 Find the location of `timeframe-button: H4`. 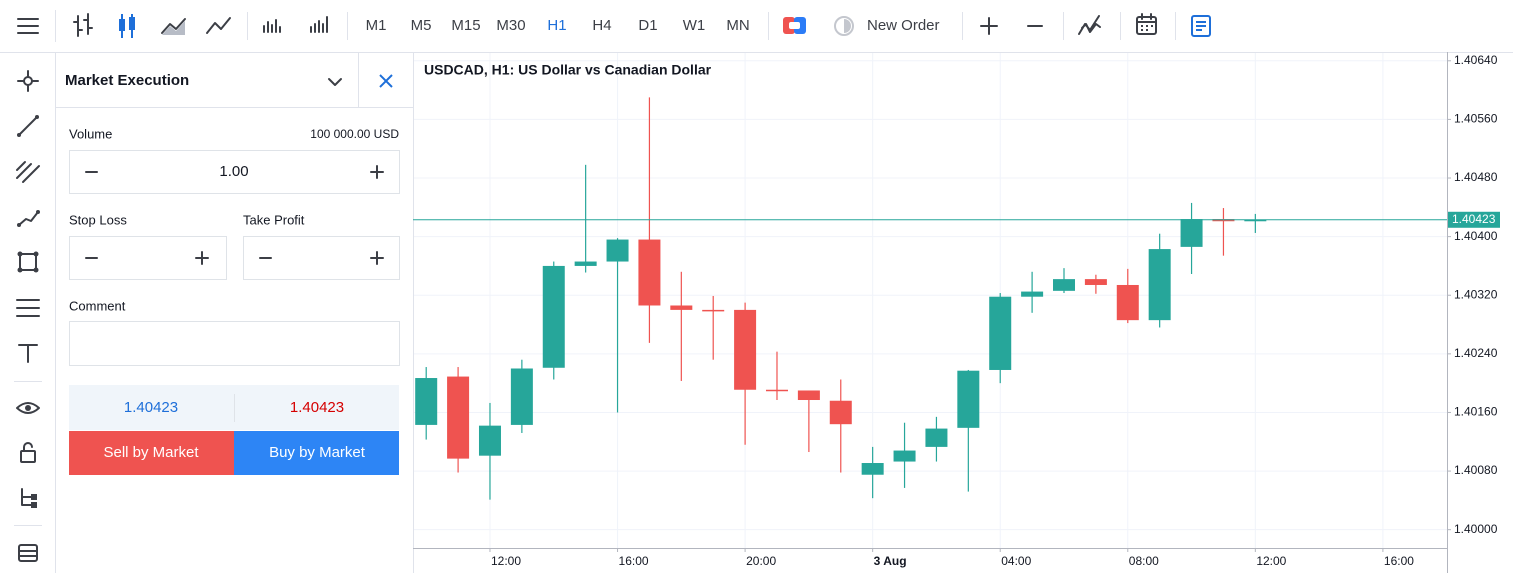

timeframe-button: H4 is located at coordinates (601, 25).